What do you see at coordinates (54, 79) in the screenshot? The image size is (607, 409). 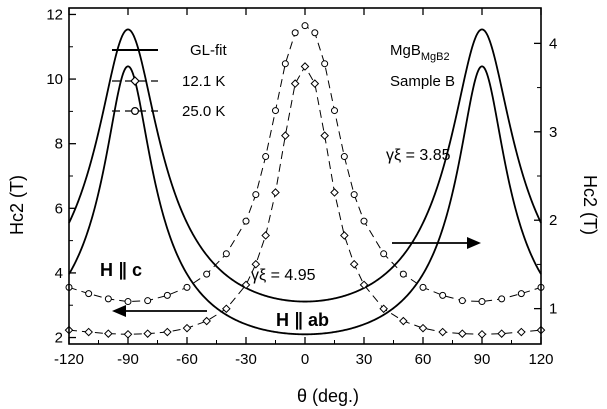 I see `y-tick-label-left: 10` at bounding box center [54, 79].